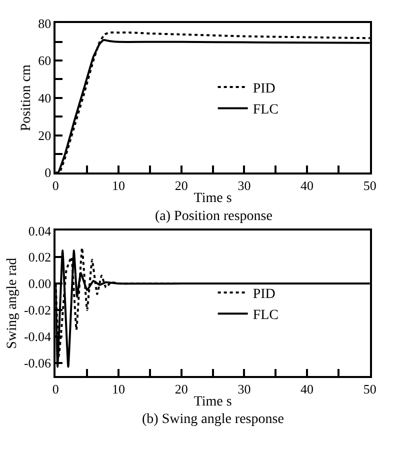 This screenshot has height=450, width=400. I want to click on y-tick-label: 0, so click(48, 172).